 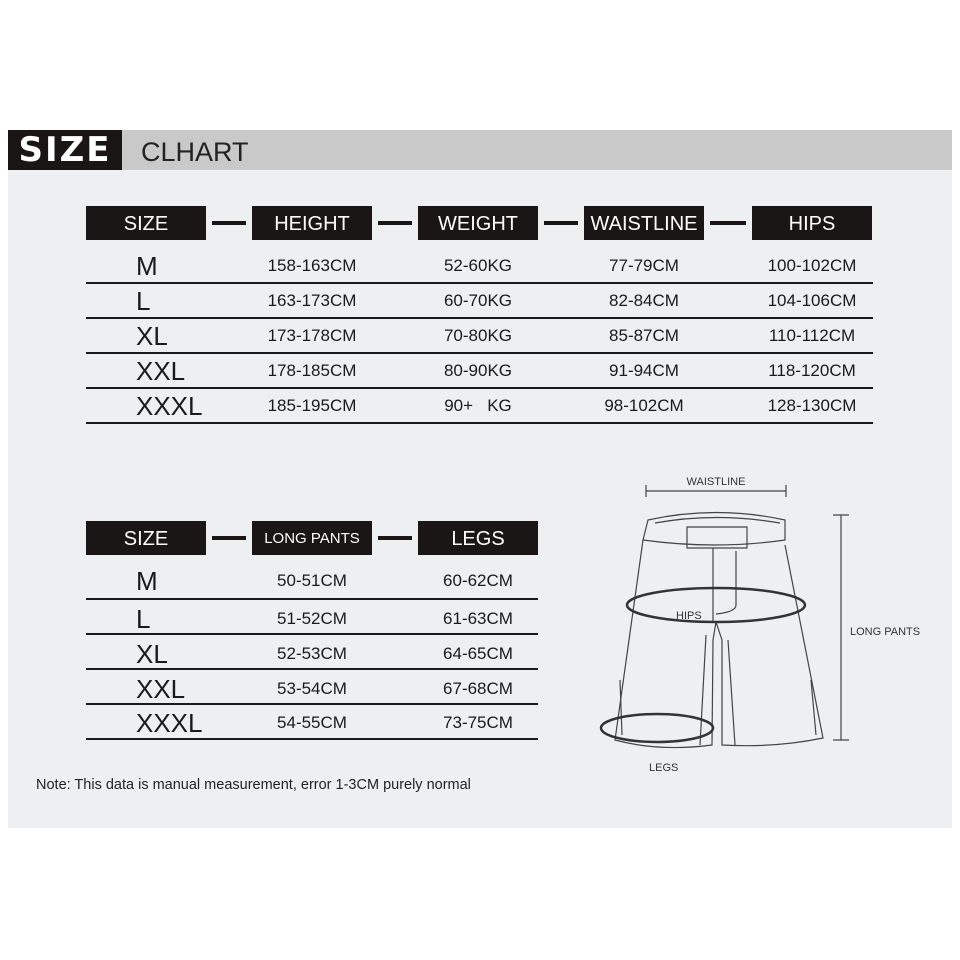 I want to click on table-cell: 98-102CM, so click(x=644, y=405).